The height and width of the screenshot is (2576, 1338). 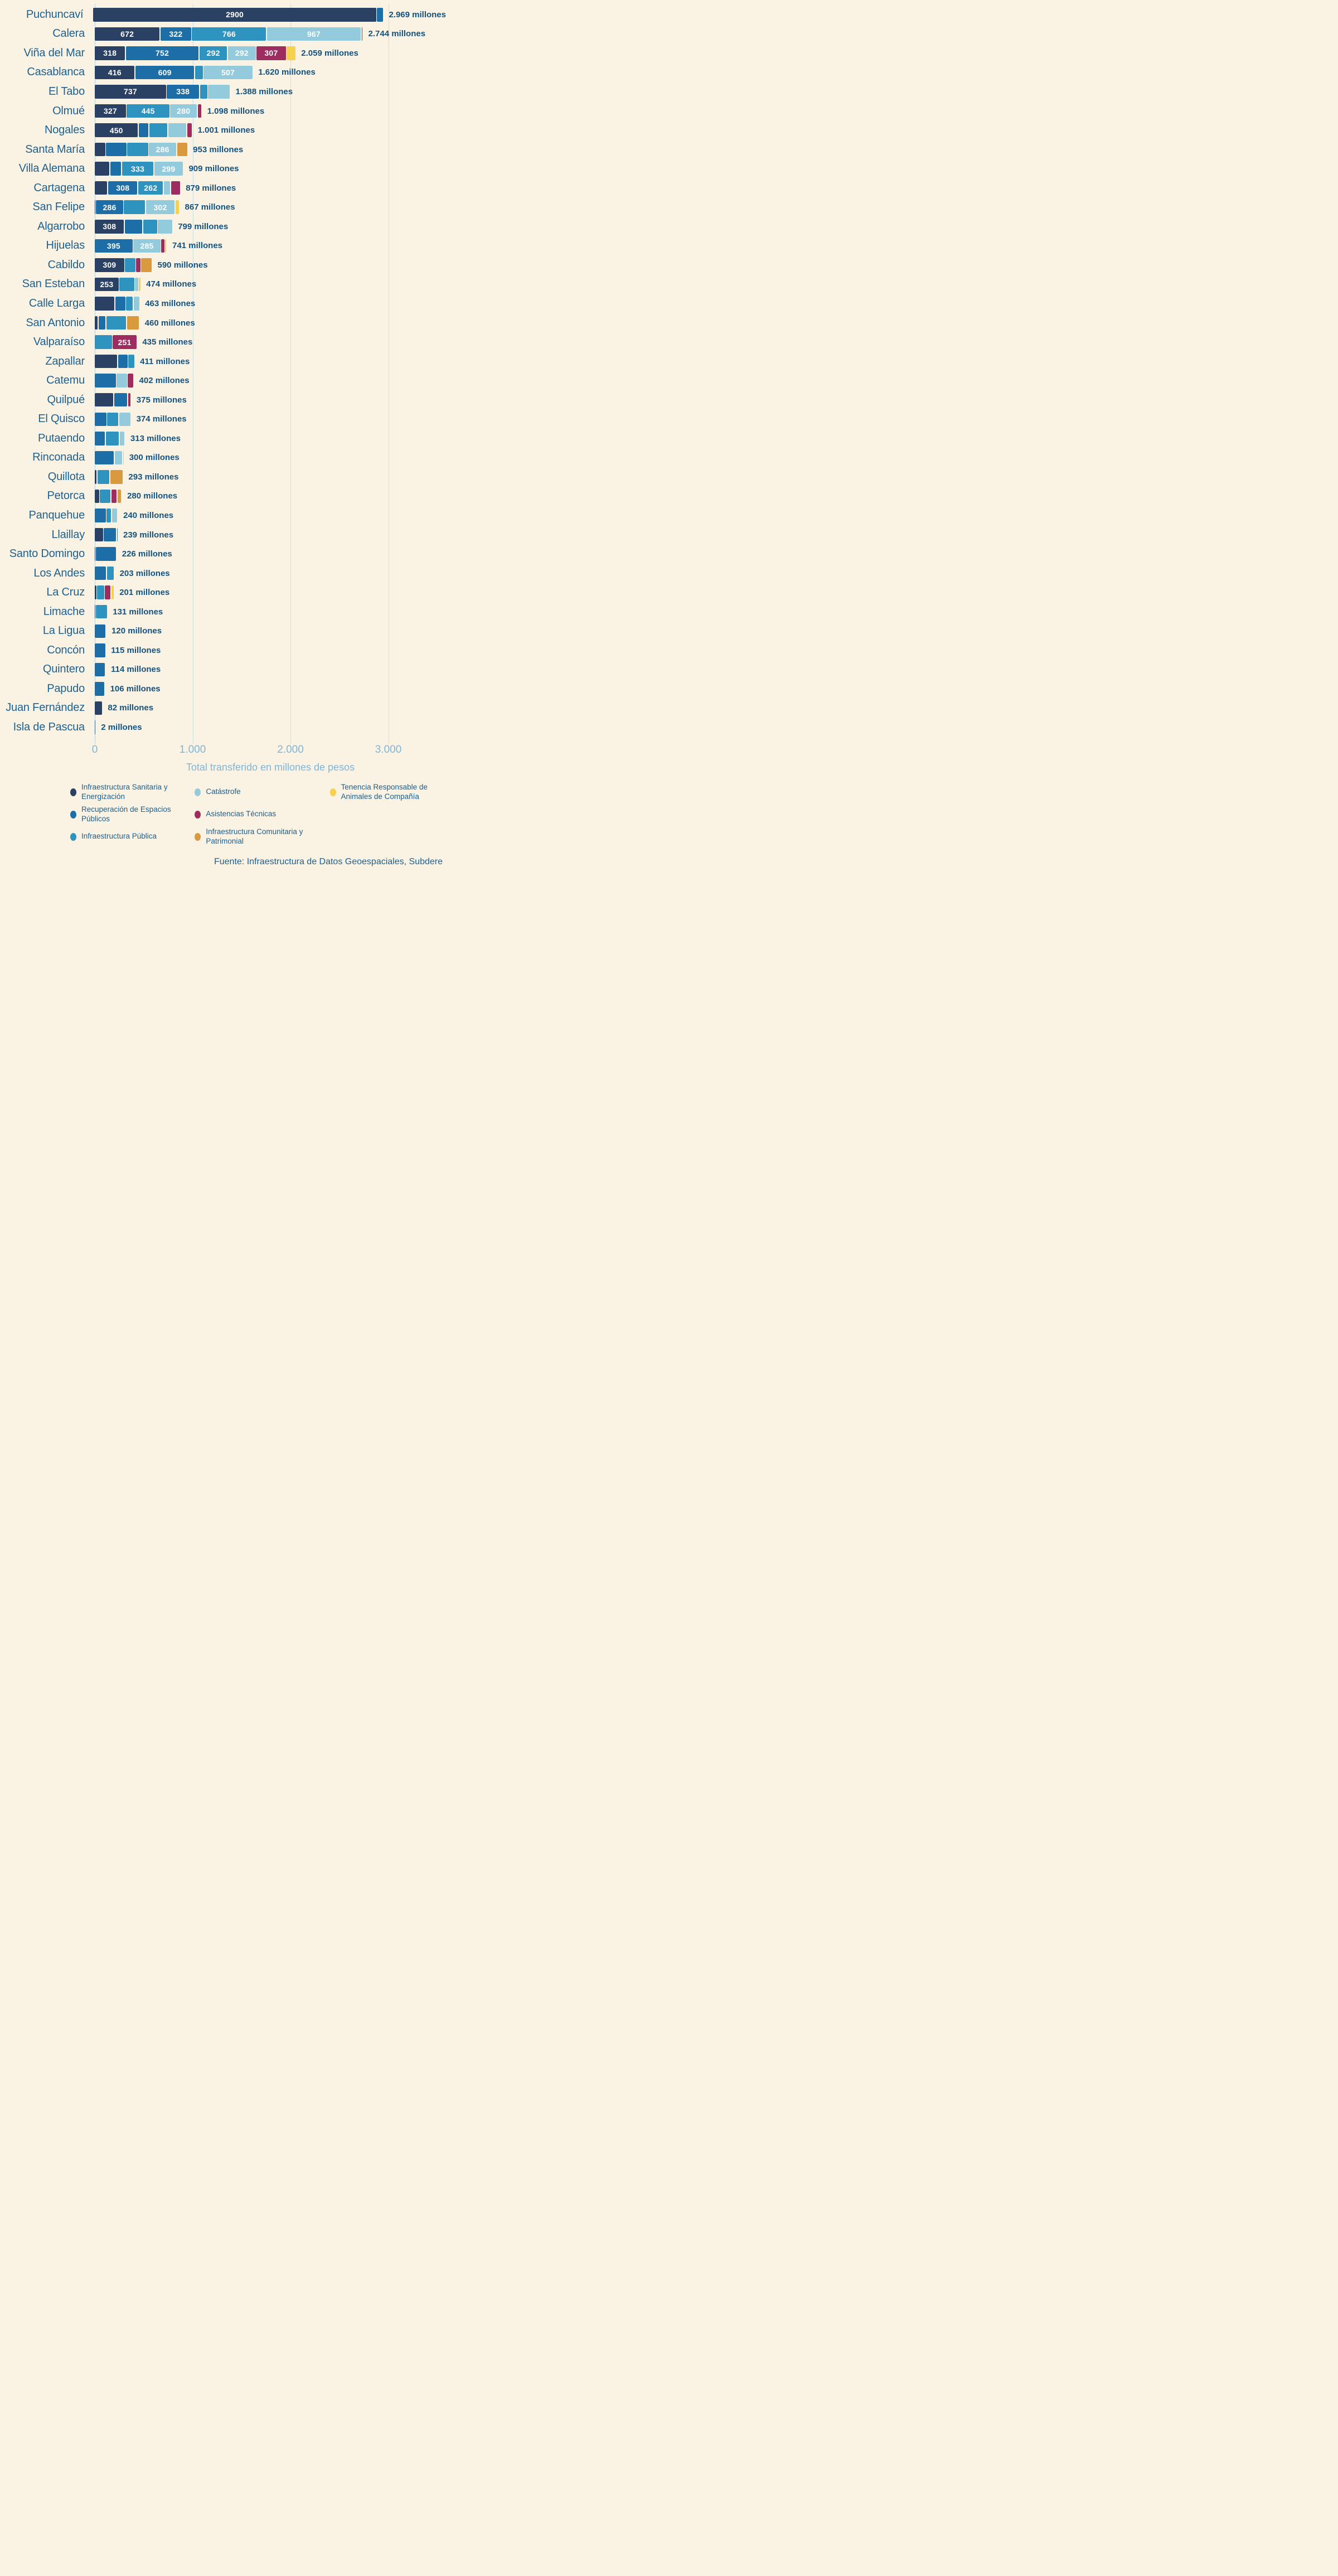 What do you see at coordinates (61, 438) in the screenshot?
I see `commune-label: Putaendo` at bounding box center [61, 438].